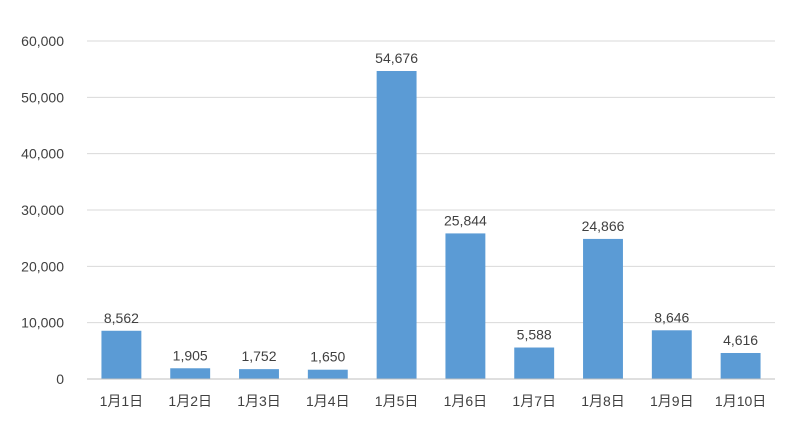 This screenshot has height=431, width=800. Describe the element at coordinates (258, 356) in the screenshot. I see `data-label: 1,752` at that location.